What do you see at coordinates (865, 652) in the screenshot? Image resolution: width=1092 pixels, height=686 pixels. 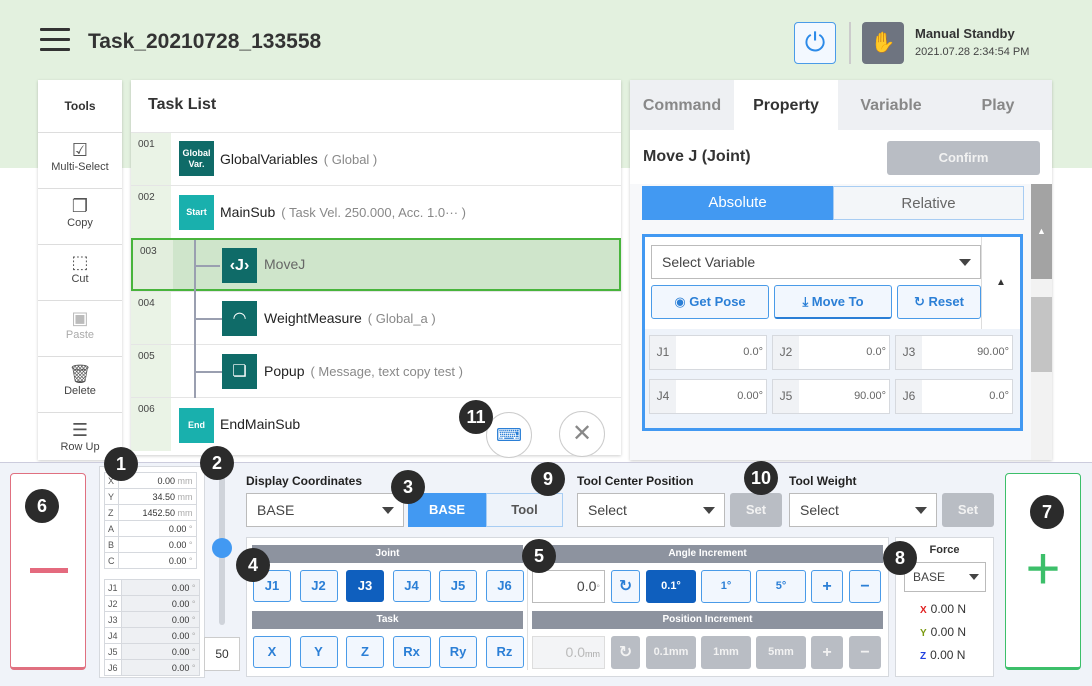 I see `position-increment-4-button: −` at bounding box center [865, 652].